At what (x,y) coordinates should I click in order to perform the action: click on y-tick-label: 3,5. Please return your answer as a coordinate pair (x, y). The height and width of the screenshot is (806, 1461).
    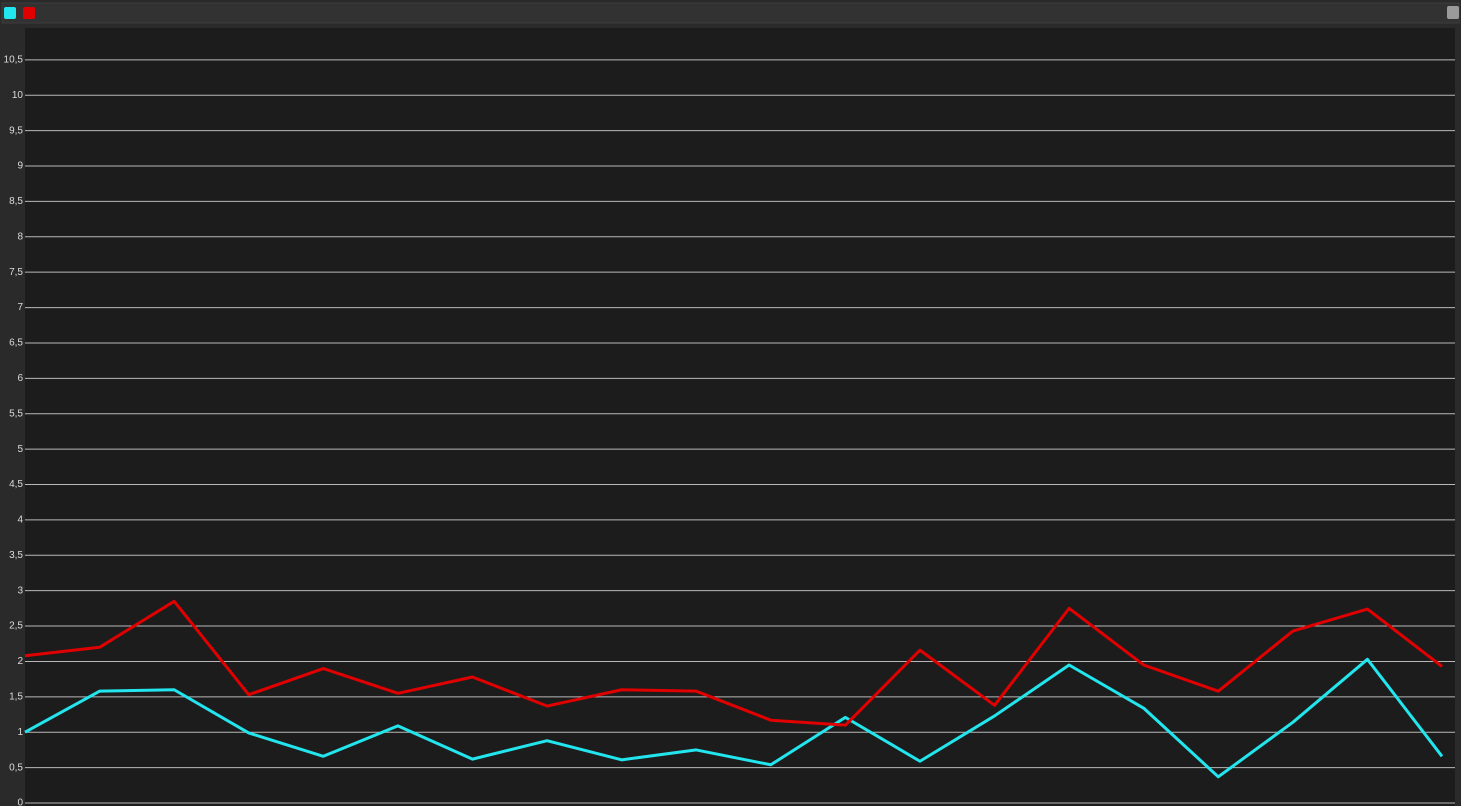
    Looking at the image, I should click on (16, 555).